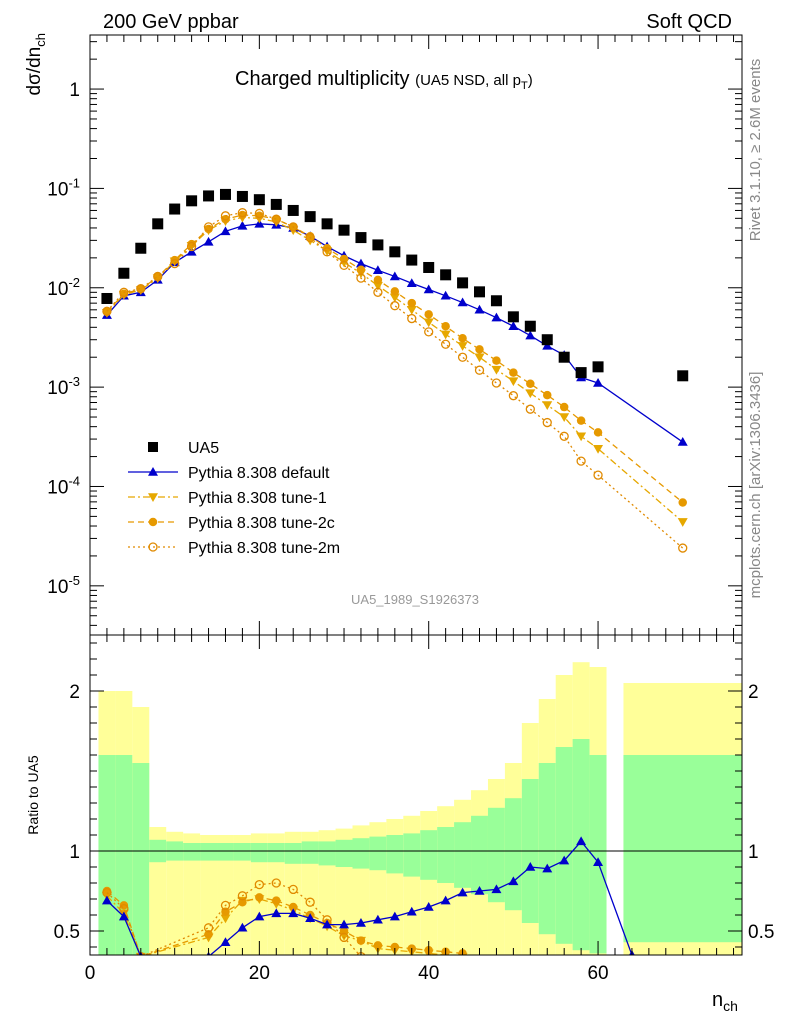 This screenshot has height=1024, width=786. I want to click on ratio-y-tick-label: 1, so click(74, 852).